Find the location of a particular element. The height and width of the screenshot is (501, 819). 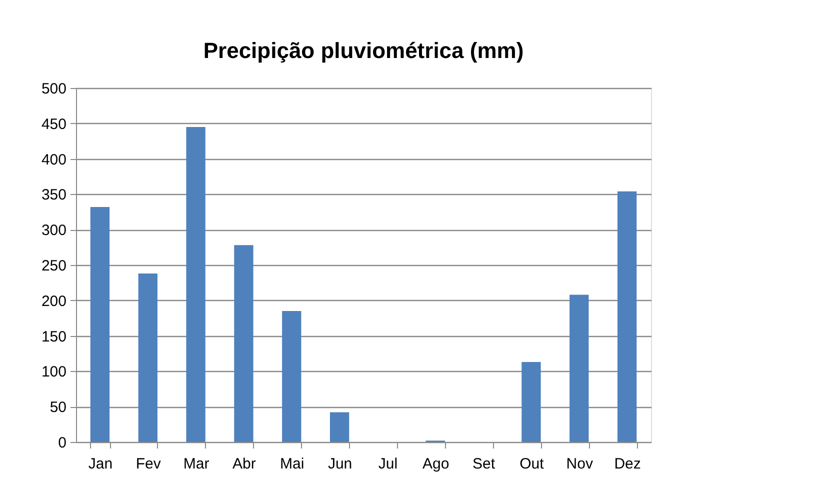

y-tick-label: 500 is located at coordinates (53, 89).